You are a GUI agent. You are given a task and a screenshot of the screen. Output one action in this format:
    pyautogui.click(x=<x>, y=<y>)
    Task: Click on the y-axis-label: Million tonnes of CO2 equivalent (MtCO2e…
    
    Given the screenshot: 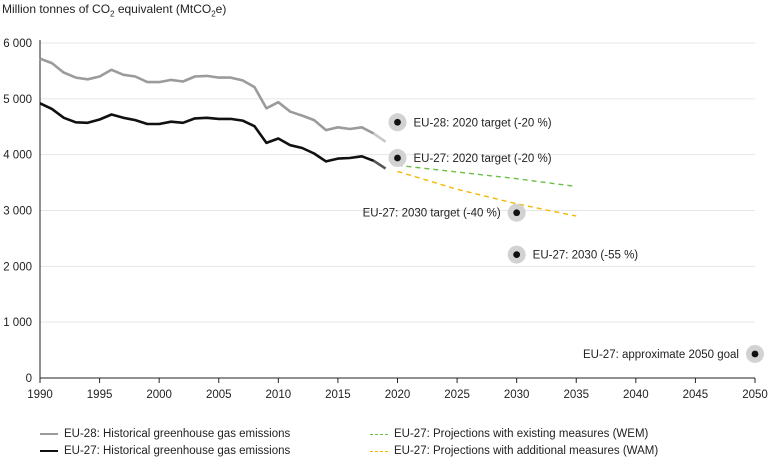 What is the action you would take?
    pyautogui.click(x=114, y=10)
    